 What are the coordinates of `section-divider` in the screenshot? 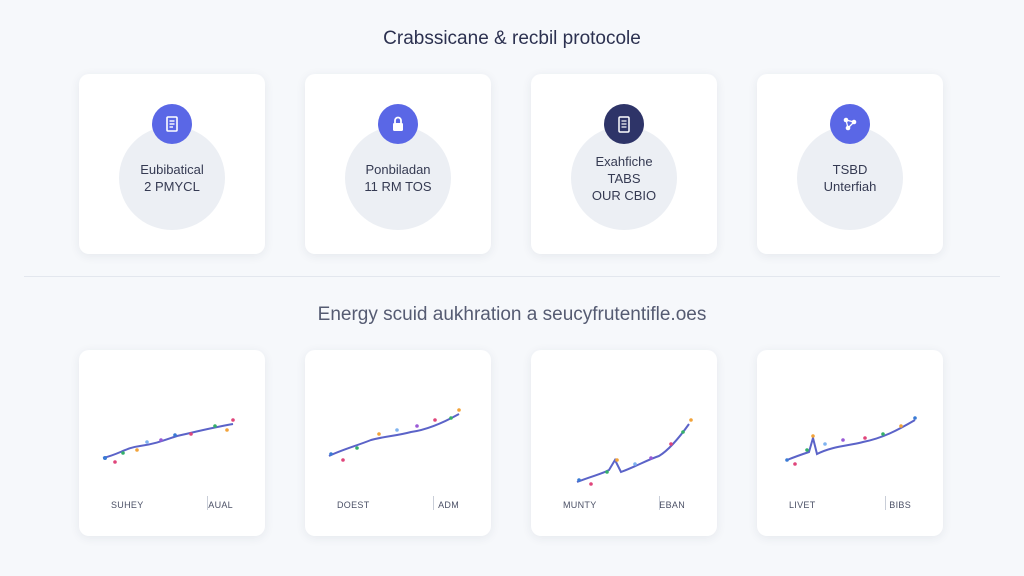 It's located at (512, 276).